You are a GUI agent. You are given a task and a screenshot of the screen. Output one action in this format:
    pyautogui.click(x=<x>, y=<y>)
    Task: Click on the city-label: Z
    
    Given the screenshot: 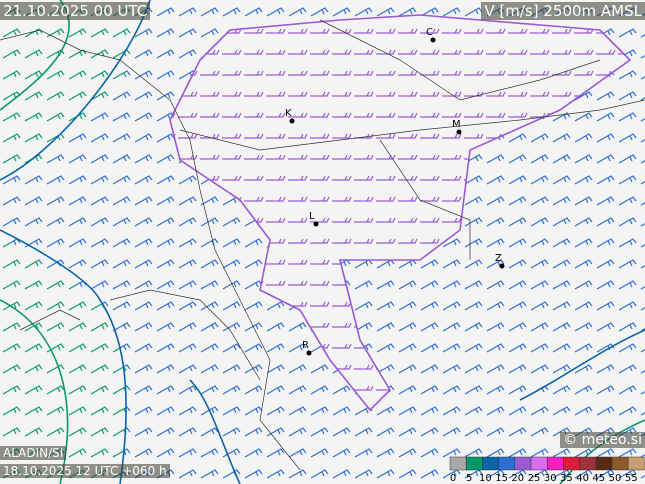 What is the action you would take?
    pyautogui.click(x=498, y=258)
    